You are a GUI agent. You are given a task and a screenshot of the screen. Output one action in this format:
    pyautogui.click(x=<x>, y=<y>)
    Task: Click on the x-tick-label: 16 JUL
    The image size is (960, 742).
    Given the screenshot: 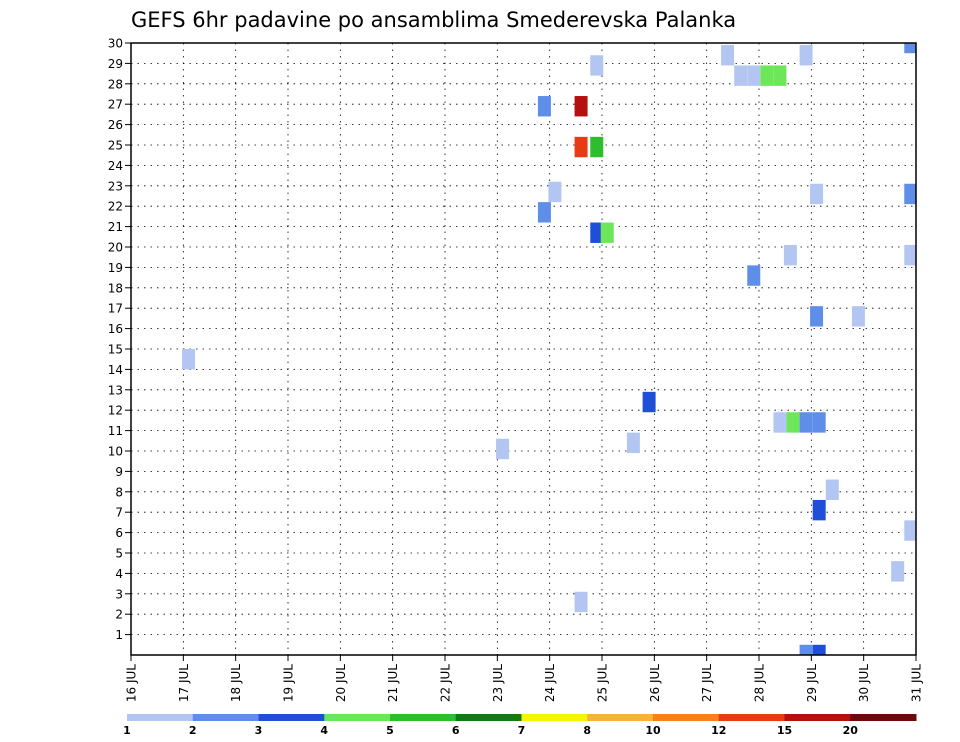 What is the action you would take?
    pyautogui.click(x=132, y=683)
    